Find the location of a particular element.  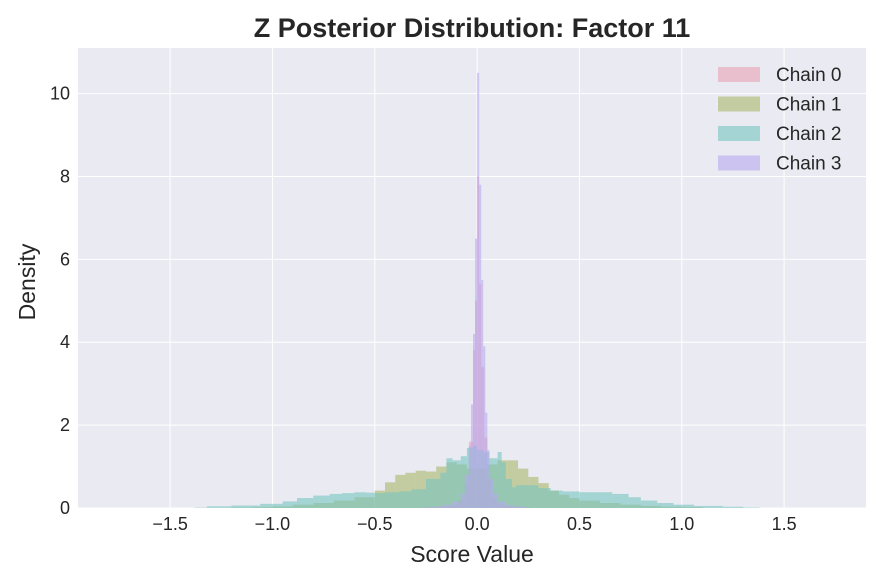

y-tick-label: 4 is located at coordinates (65, 342).